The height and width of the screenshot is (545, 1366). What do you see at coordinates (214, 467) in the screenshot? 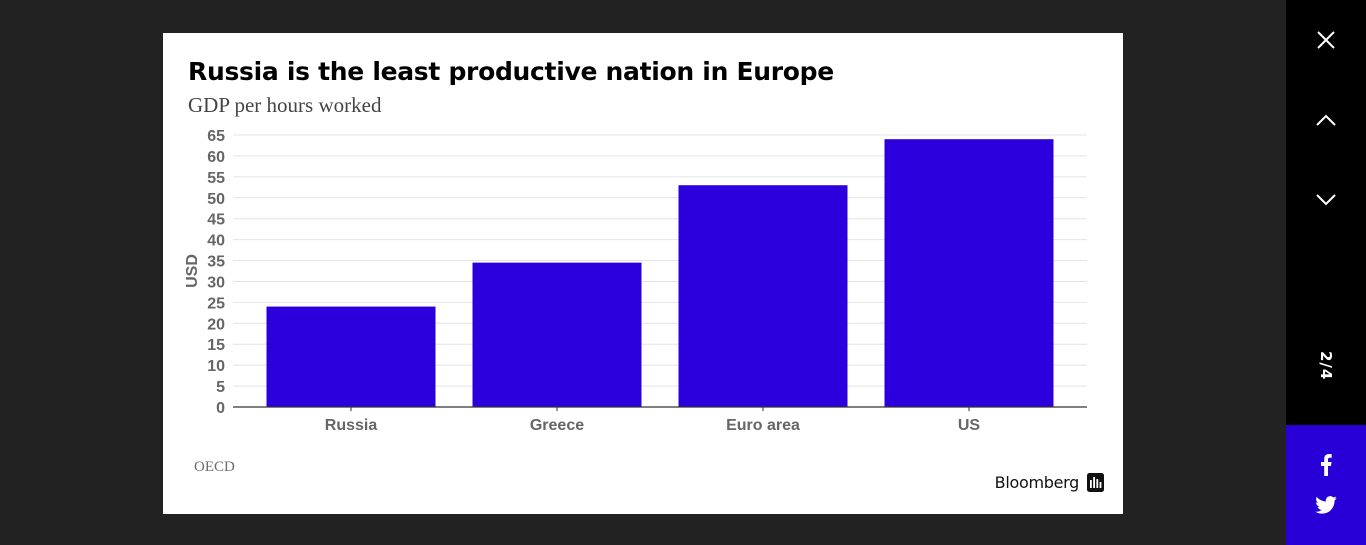
I see `source-note: OECD` at bounding box center [214, 467].